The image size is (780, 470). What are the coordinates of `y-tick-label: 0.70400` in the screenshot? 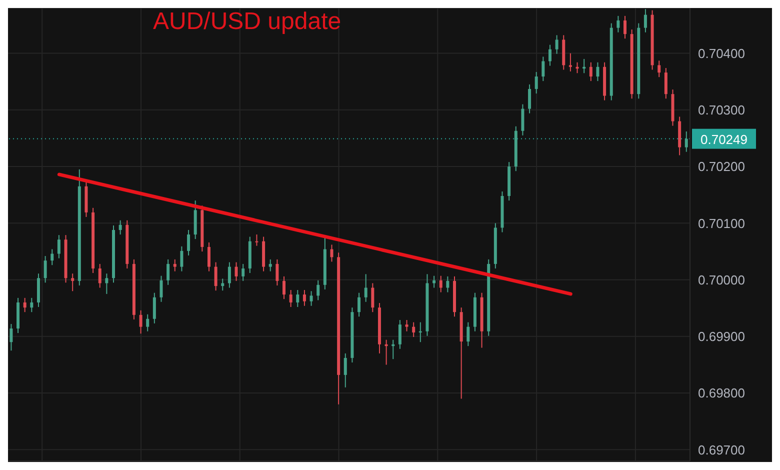 It's located at (721, 53).